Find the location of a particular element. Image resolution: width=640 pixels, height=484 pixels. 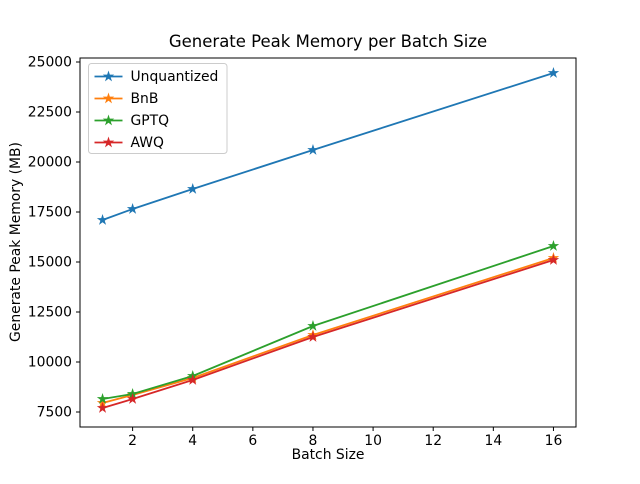

x-tick-label: 12 is located at coordinates (433, 441).